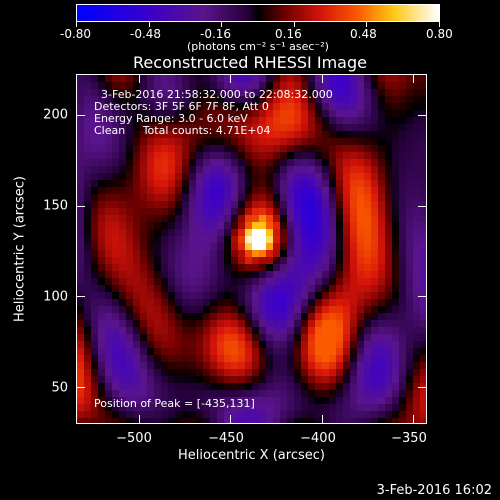  I want to click on annotation-detectors: Detectors: 3F 5F 6F 7F 8F, Att 0, so click(181, 106).